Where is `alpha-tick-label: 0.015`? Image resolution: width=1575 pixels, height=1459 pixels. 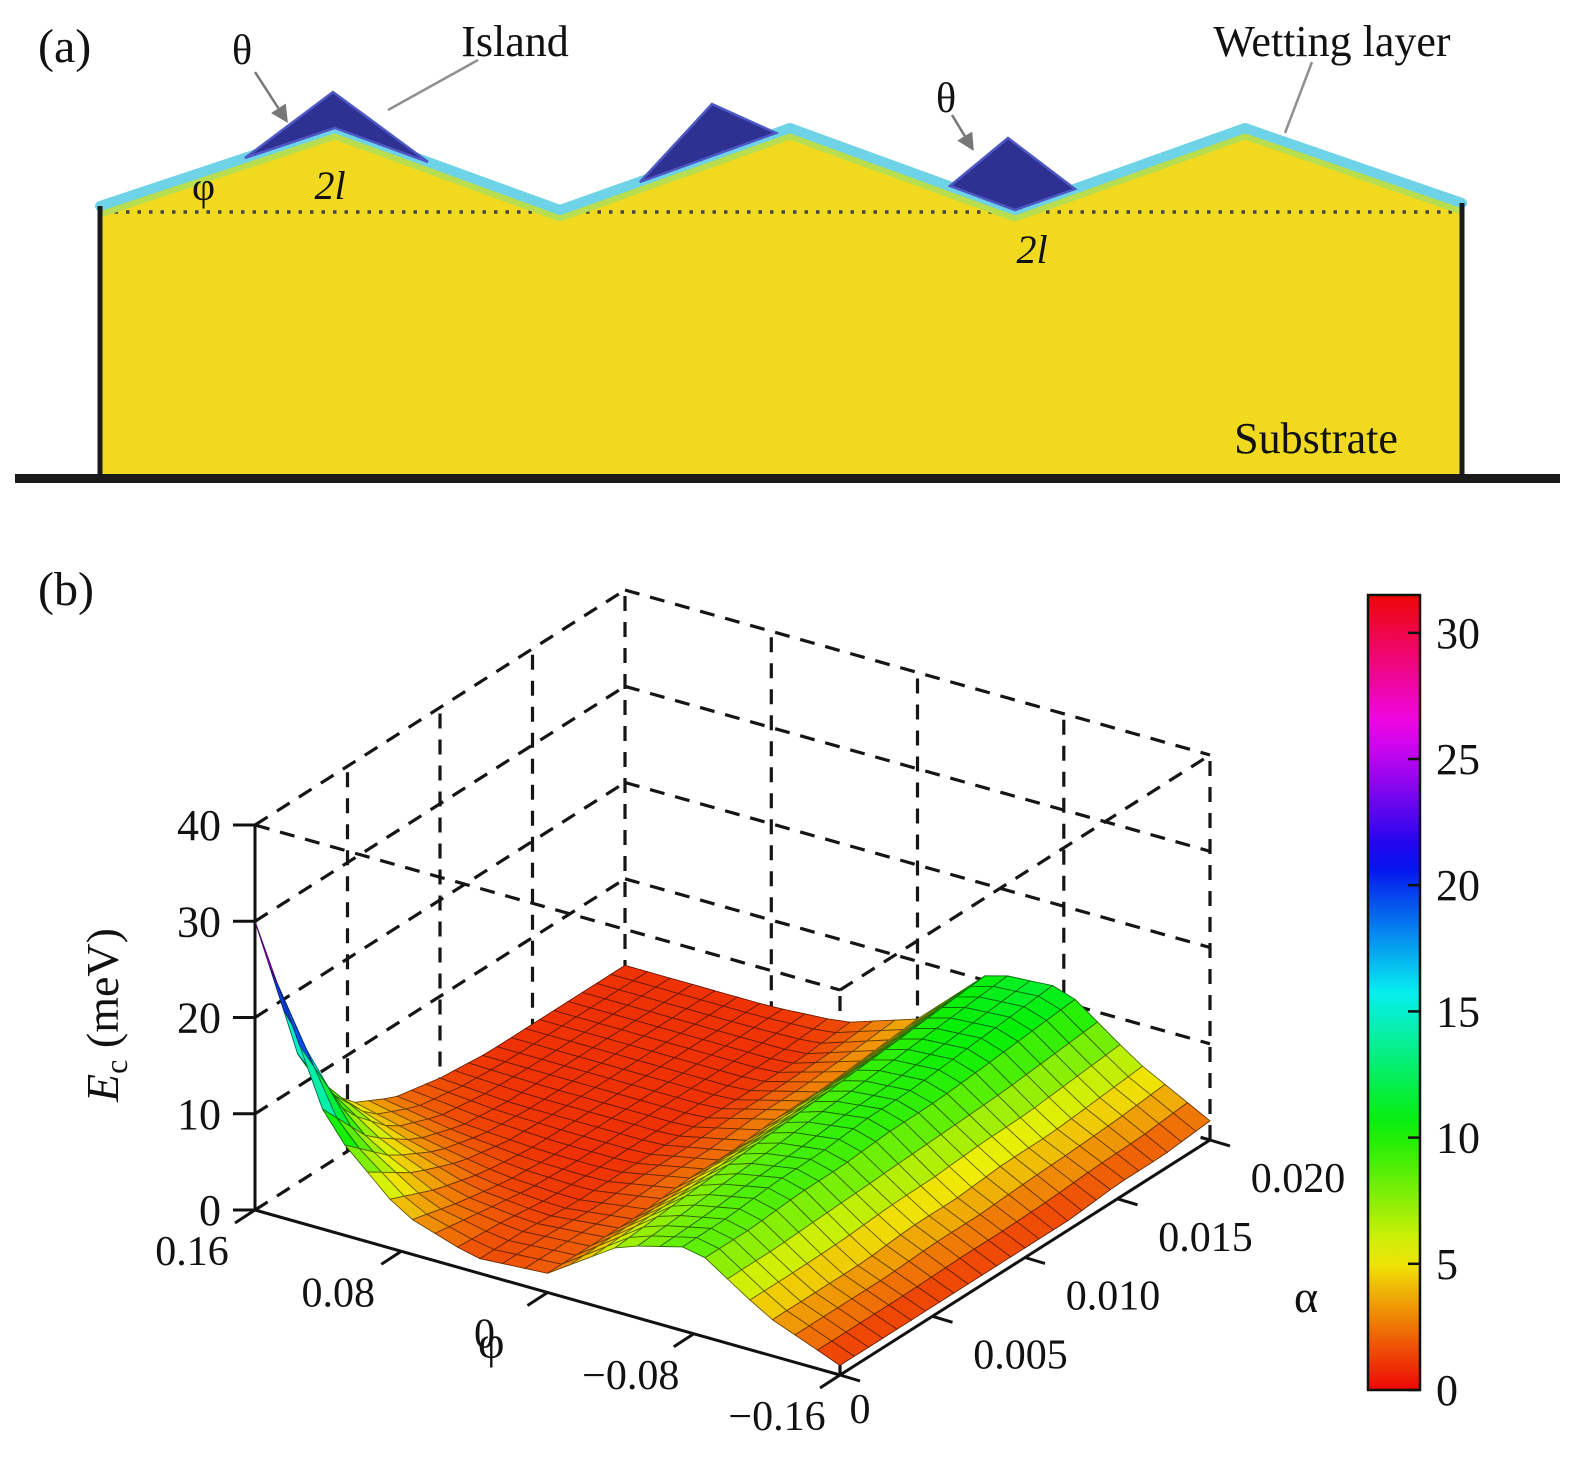 alpha-tick-label: 0.015 is located at coordinates (1205, 1238).